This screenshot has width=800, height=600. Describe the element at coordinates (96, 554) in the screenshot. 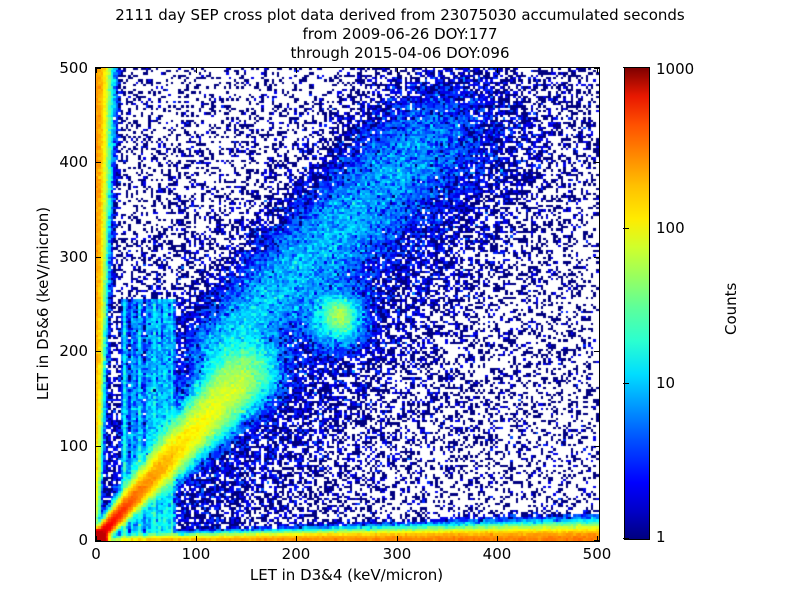

I see `xticklabel-0: 0` at that location.